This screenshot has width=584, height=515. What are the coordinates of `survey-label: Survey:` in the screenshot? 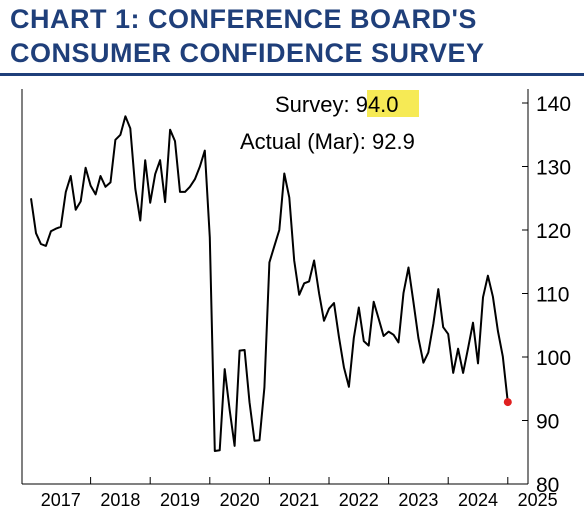 It's located at (315, 104).